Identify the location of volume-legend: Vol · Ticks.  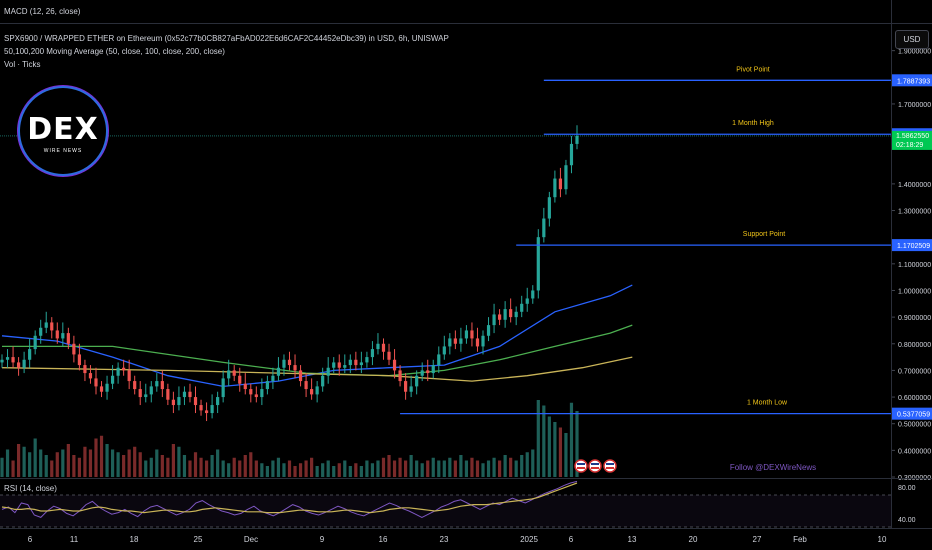
(22, 64).